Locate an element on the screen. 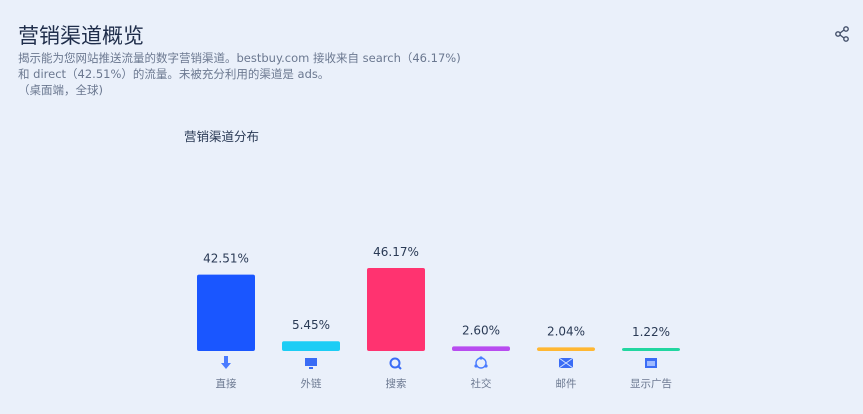 The height and width of the screenshot is (414, 863). data-label: 2.04% is located at coordinates (566, 331).